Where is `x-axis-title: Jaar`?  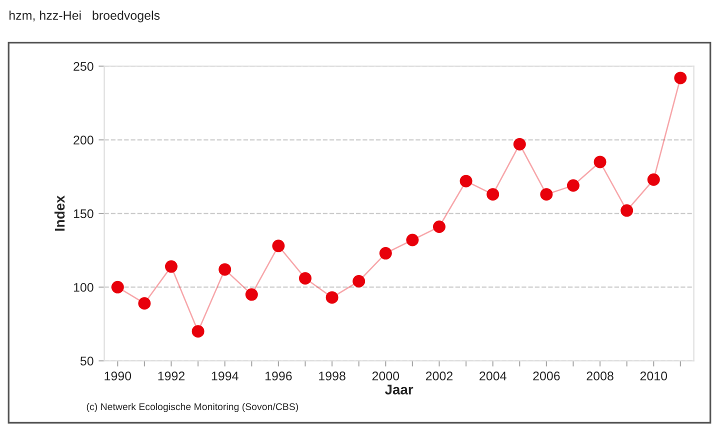 x-axis-title: Jaar is located at coordinates (399, 389).